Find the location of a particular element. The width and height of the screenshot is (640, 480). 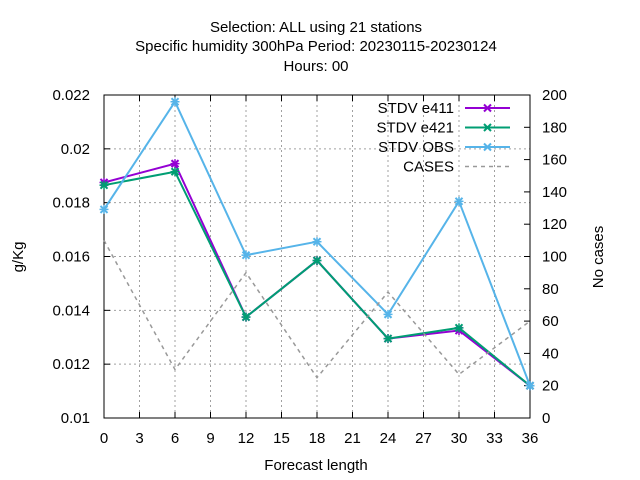

chart-title-line-3: Hours: 00 is located at coordinates (315, 66).